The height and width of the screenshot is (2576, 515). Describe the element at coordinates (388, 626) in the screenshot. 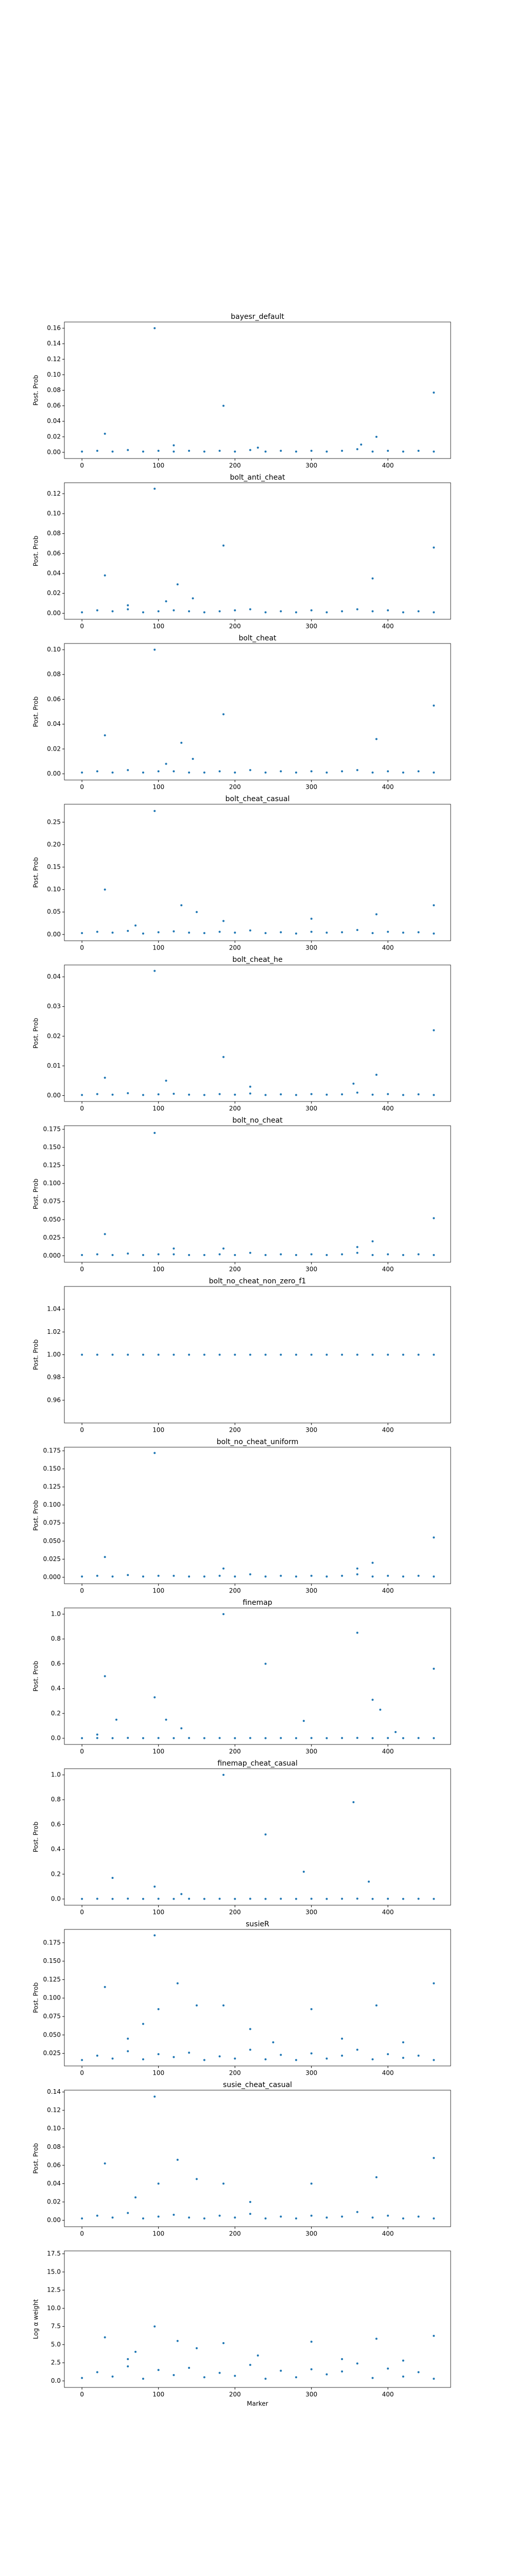

I see `x-tick-label: 400` at that location.